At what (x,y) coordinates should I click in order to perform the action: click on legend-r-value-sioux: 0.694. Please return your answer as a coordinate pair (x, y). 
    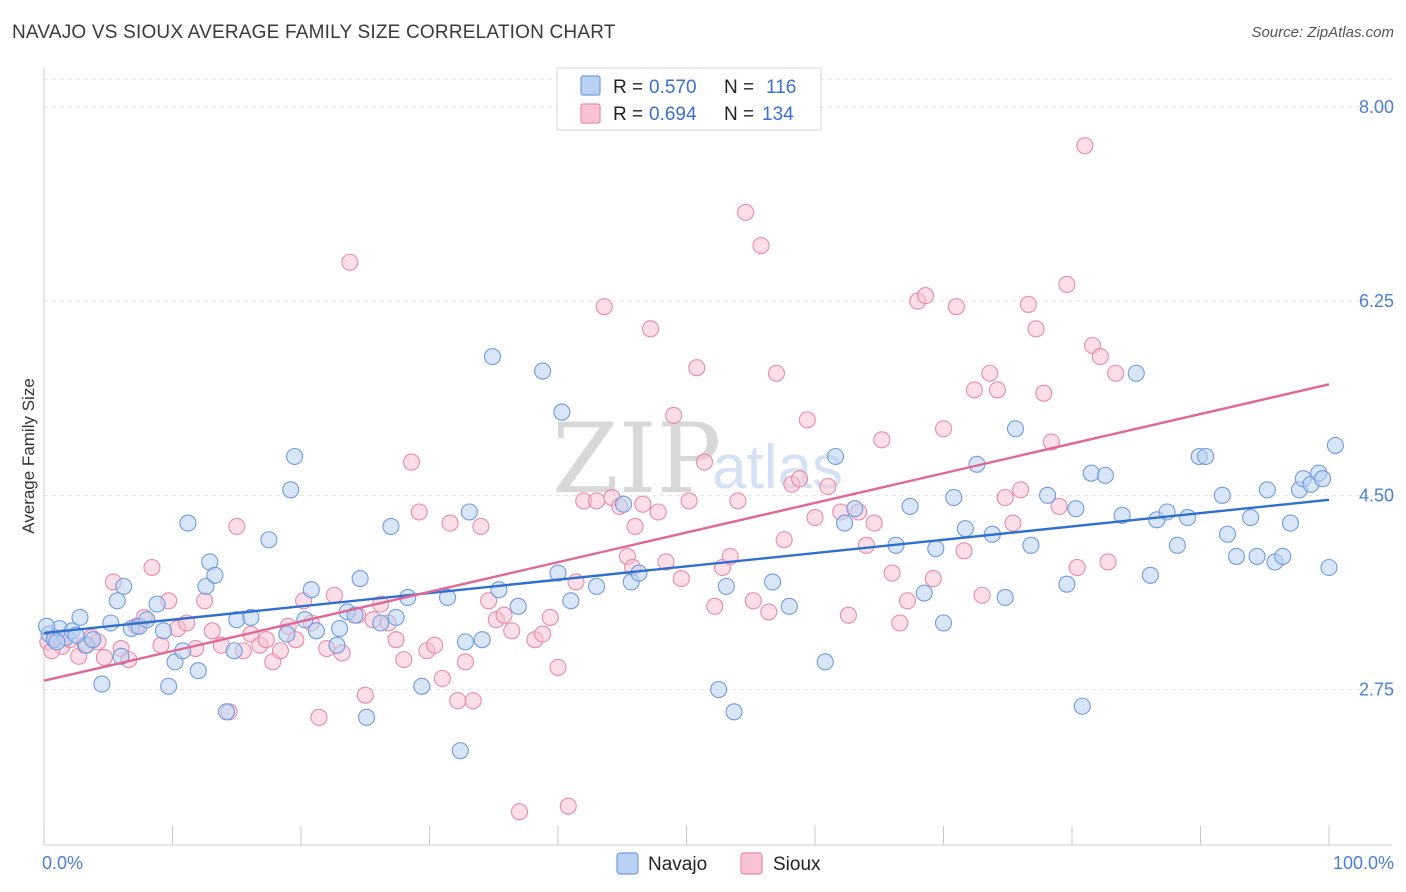
    Looking at the image, I should click on (673, 114).